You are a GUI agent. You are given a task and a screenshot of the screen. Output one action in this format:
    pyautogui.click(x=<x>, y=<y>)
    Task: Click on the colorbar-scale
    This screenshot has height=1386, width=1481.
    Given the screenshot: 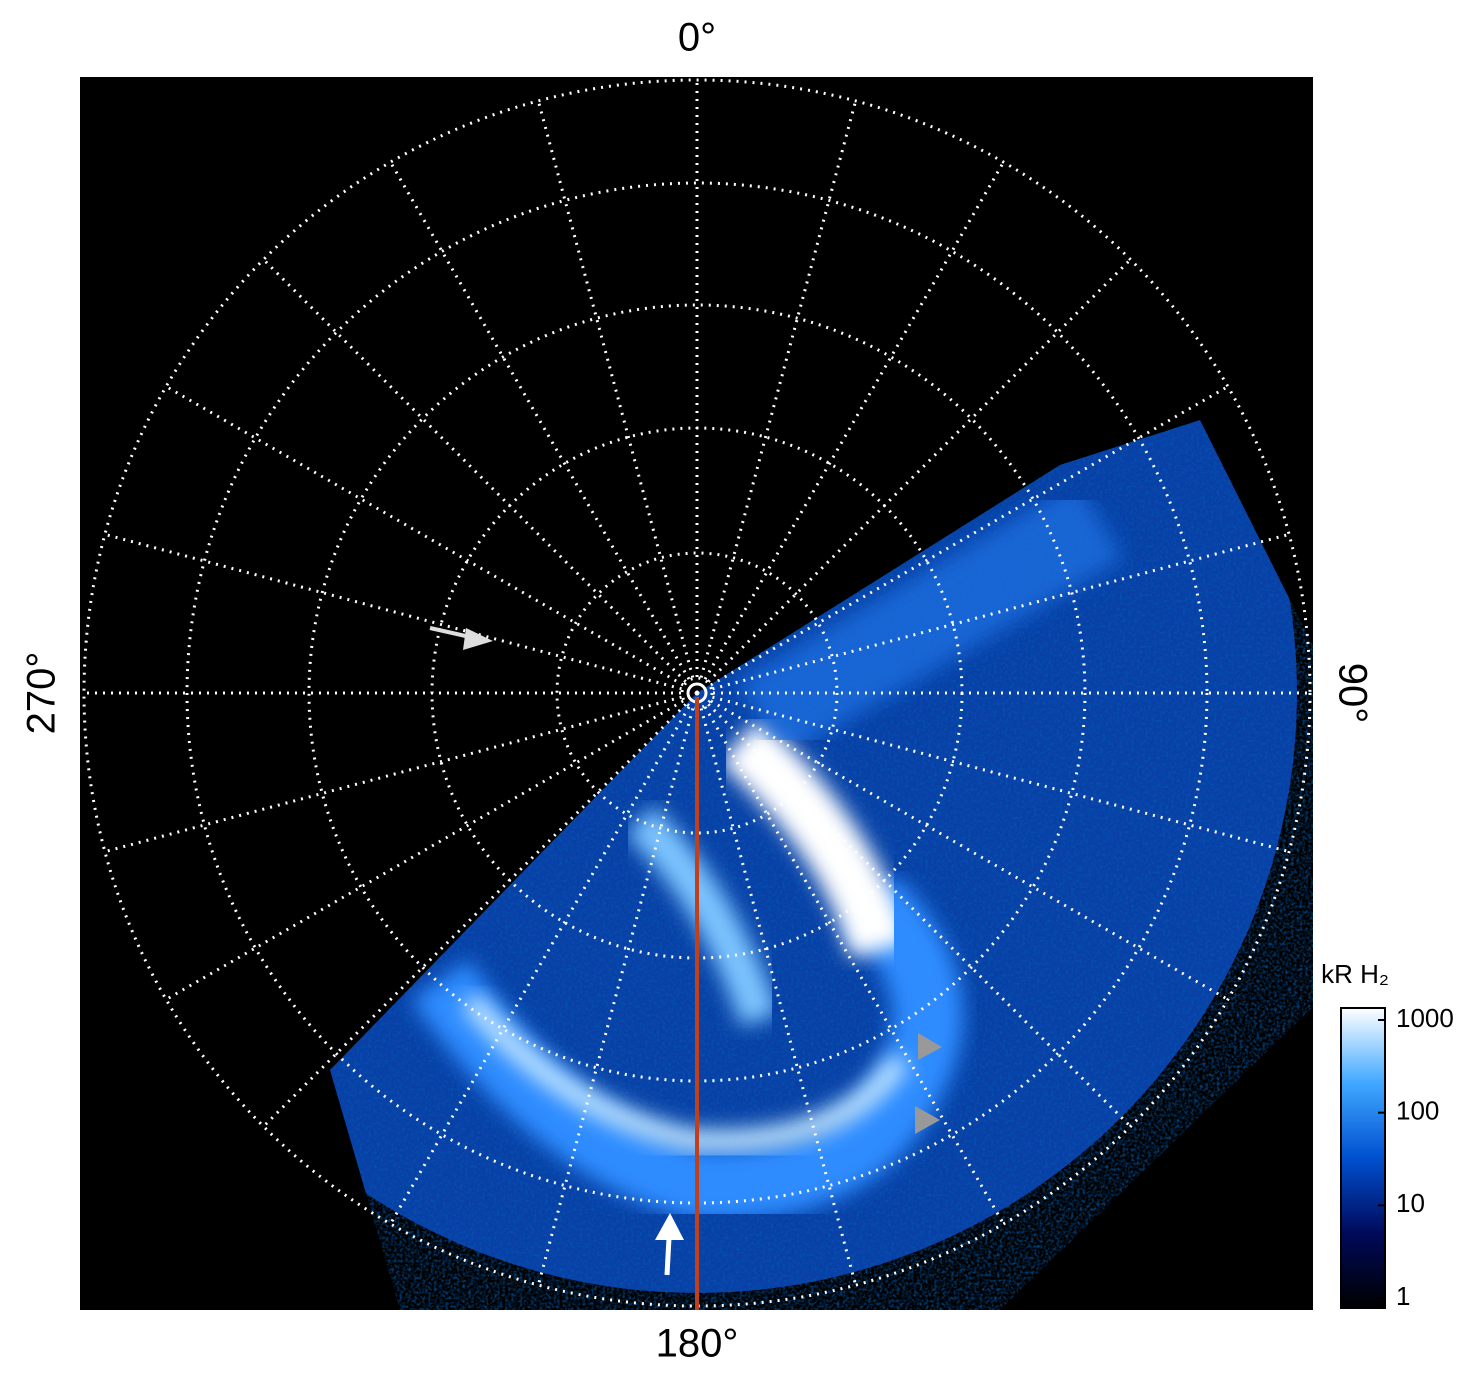 What is the action you would take?
    pyautogui.click(x=1363, y=1158)
    